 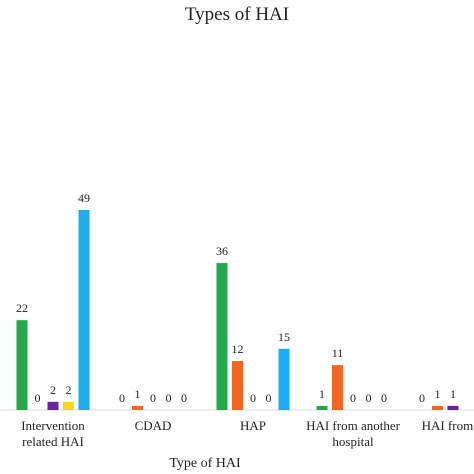 What do you see at coordinates (338, 353) in the screenshot?
I see `value-label: 11` at bounding box center [338, 353].